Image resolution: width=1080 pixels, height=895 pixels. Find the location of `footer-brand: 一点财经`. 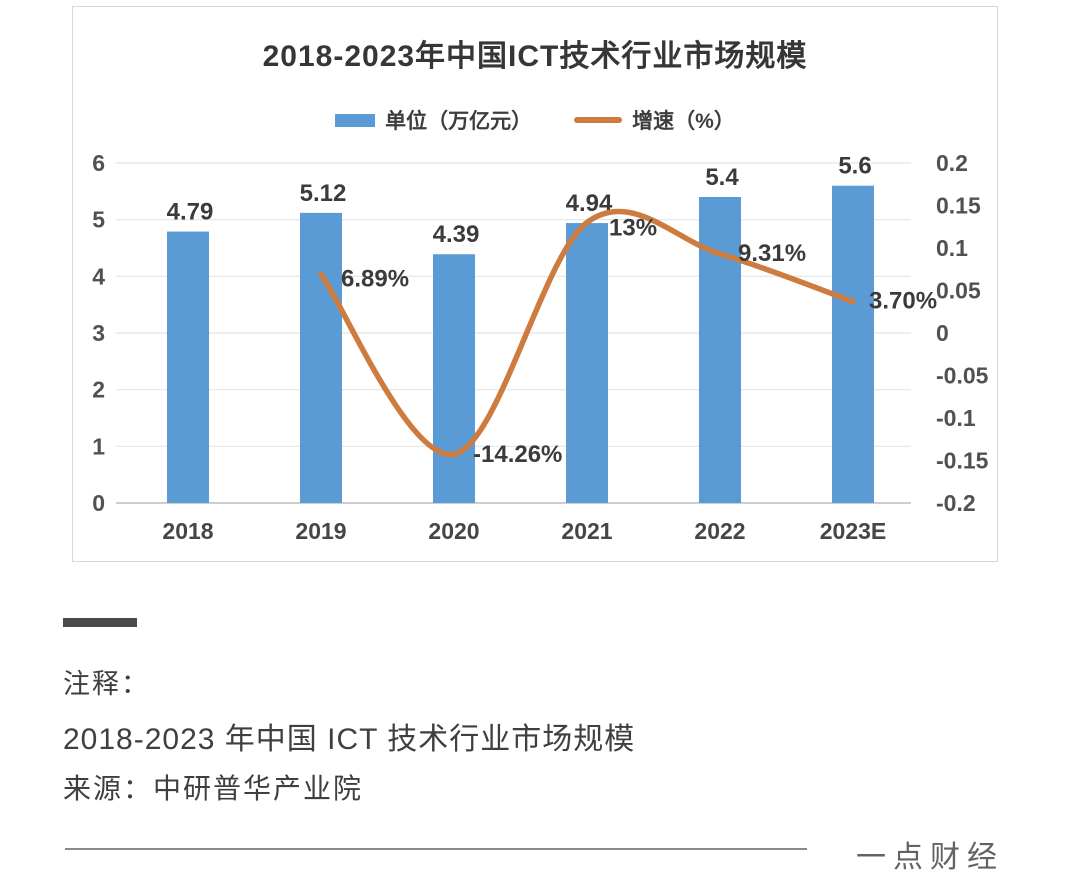

footer-brand: 一点财经 is located at coordinates (930, 857).